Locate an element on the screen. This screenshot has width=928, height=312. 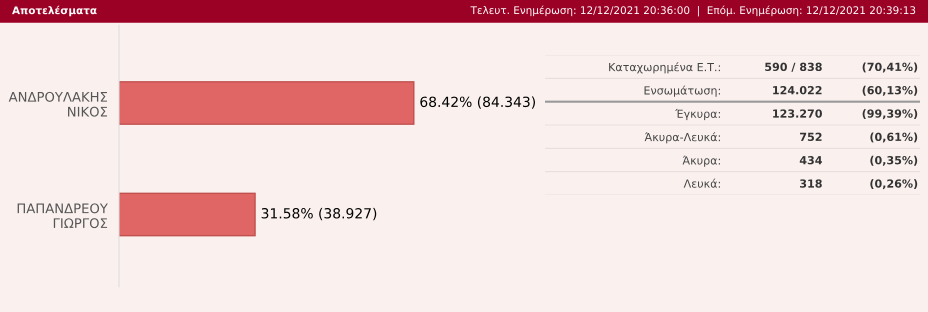
data-label: 31.58% (38.927) is located at coordinates (319, 214).